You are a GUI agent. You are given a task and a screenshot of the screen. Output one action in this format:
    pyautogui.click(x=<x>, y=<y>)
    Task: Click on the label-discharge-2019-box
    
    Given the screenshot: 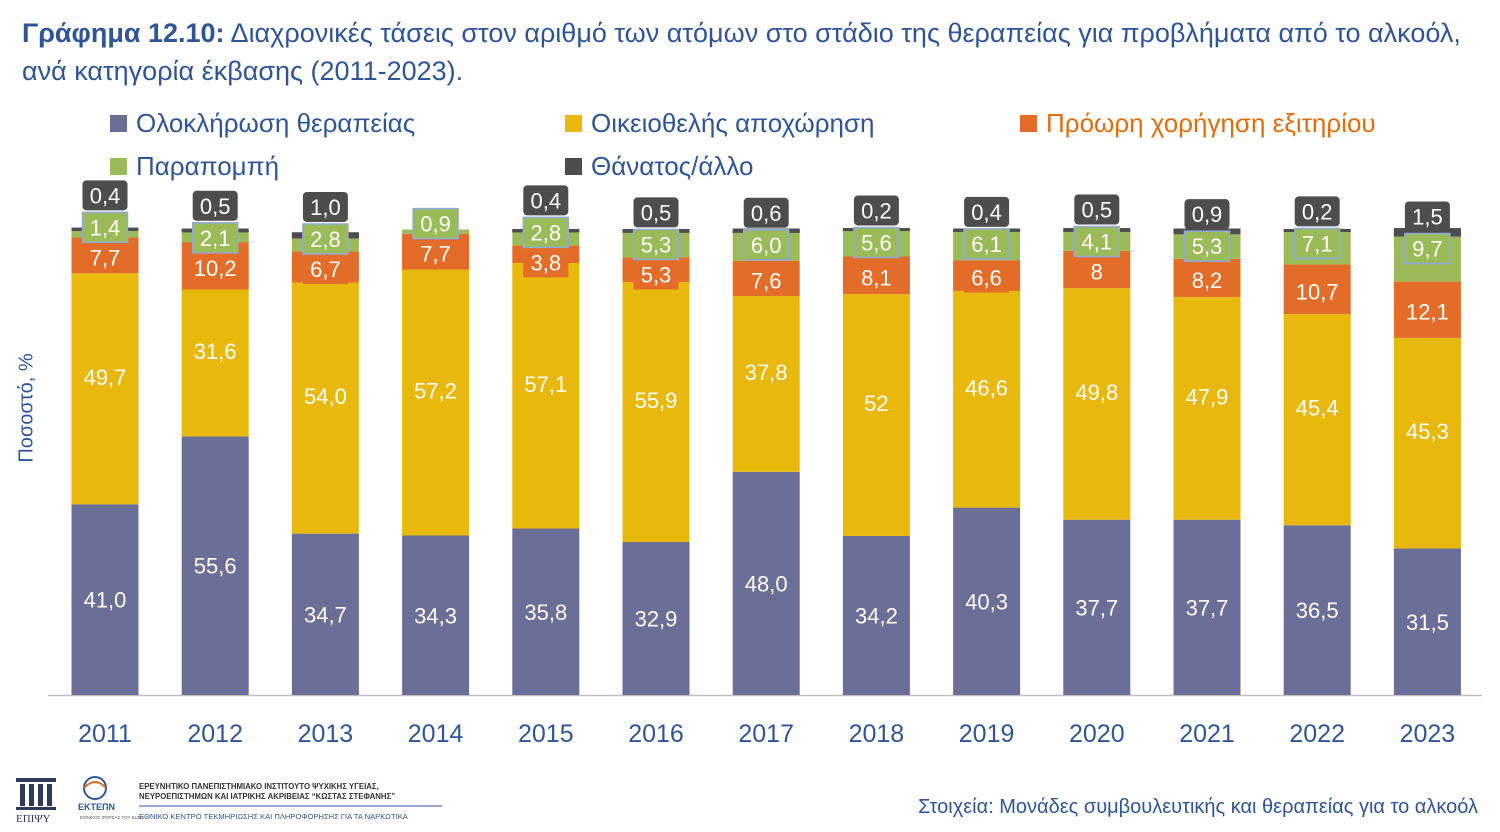 What is the action you would take?
    pyautogui.click(x=987, y=277)
    